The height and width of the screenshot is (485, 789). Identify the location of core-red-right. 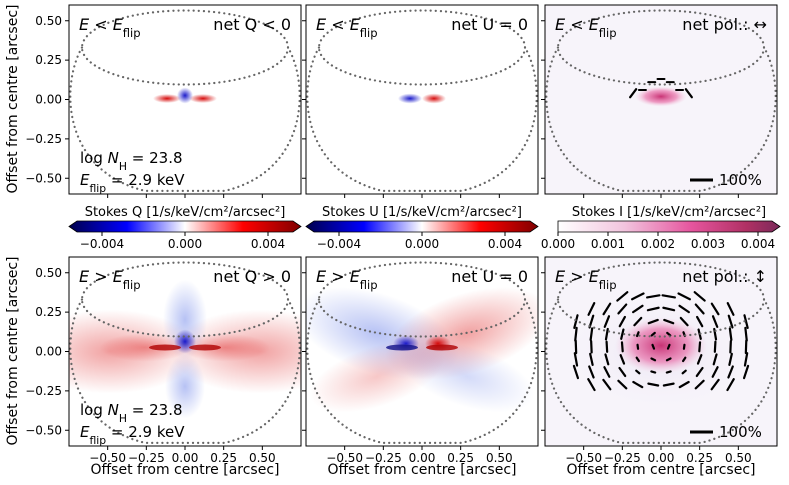
(203, 98).